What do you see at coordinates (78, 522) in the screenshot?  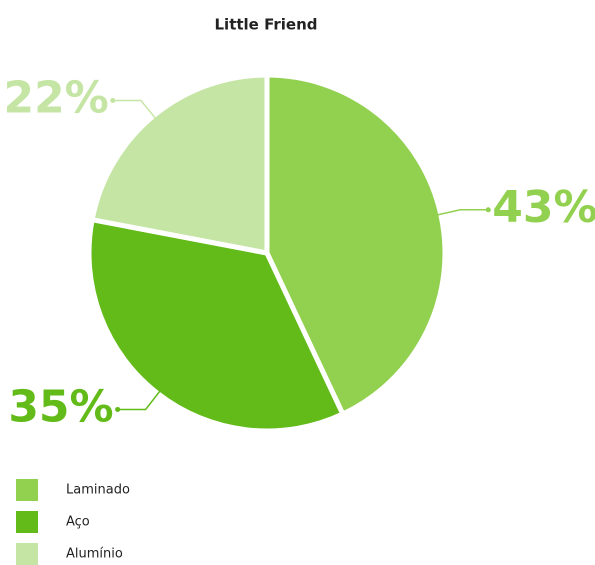 I see `legend-label: Aço` at bounding box center [78, 522].